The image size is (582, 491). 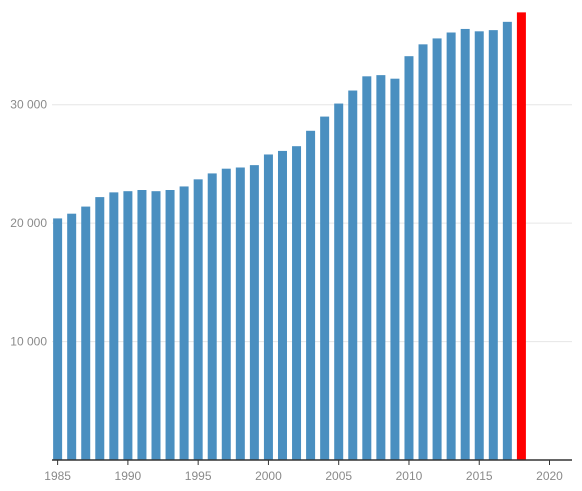 I want to click on x-tick-label: 1990, so click(x=128, y=476).